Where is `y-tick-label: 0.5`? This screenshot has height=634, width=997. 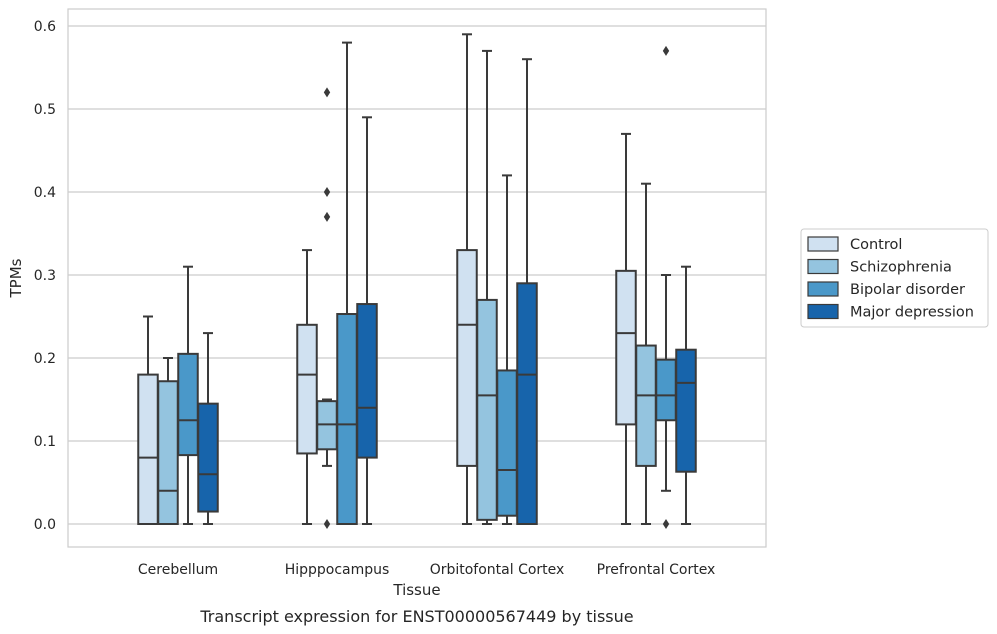 y-tick-label: 0.5 is located at coordinates (45, 110).